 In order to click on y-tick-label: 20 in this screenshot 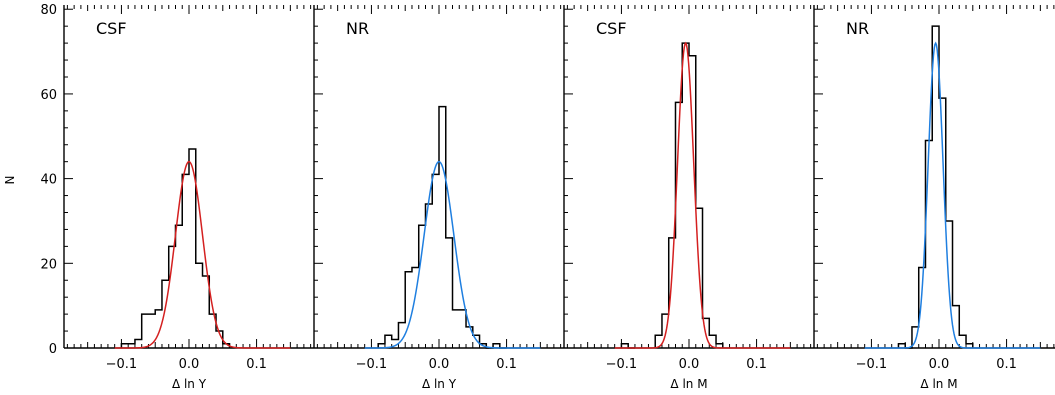, I will do `click(48, 264)`.